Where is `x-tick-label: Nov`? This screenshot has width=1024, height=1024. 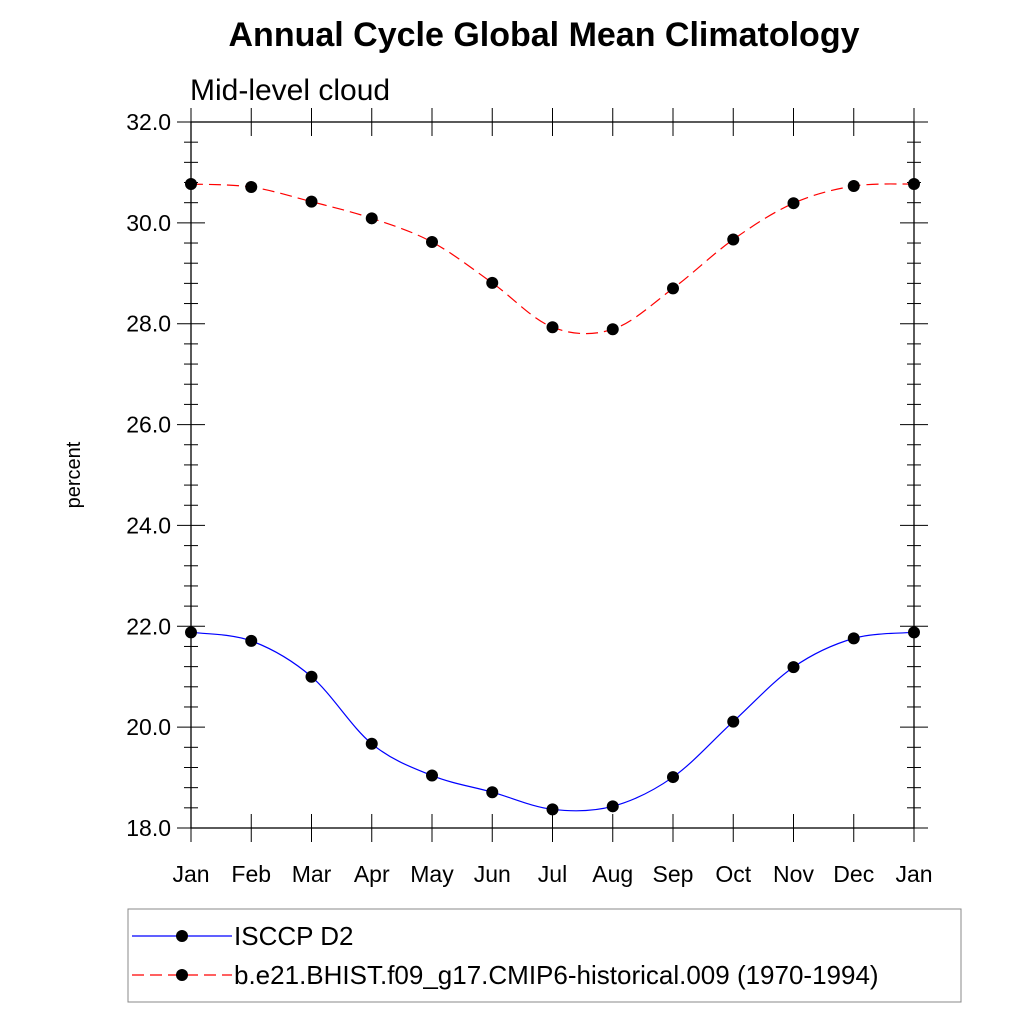
x-tick-label: Nov is located at coordinates (793, 874).